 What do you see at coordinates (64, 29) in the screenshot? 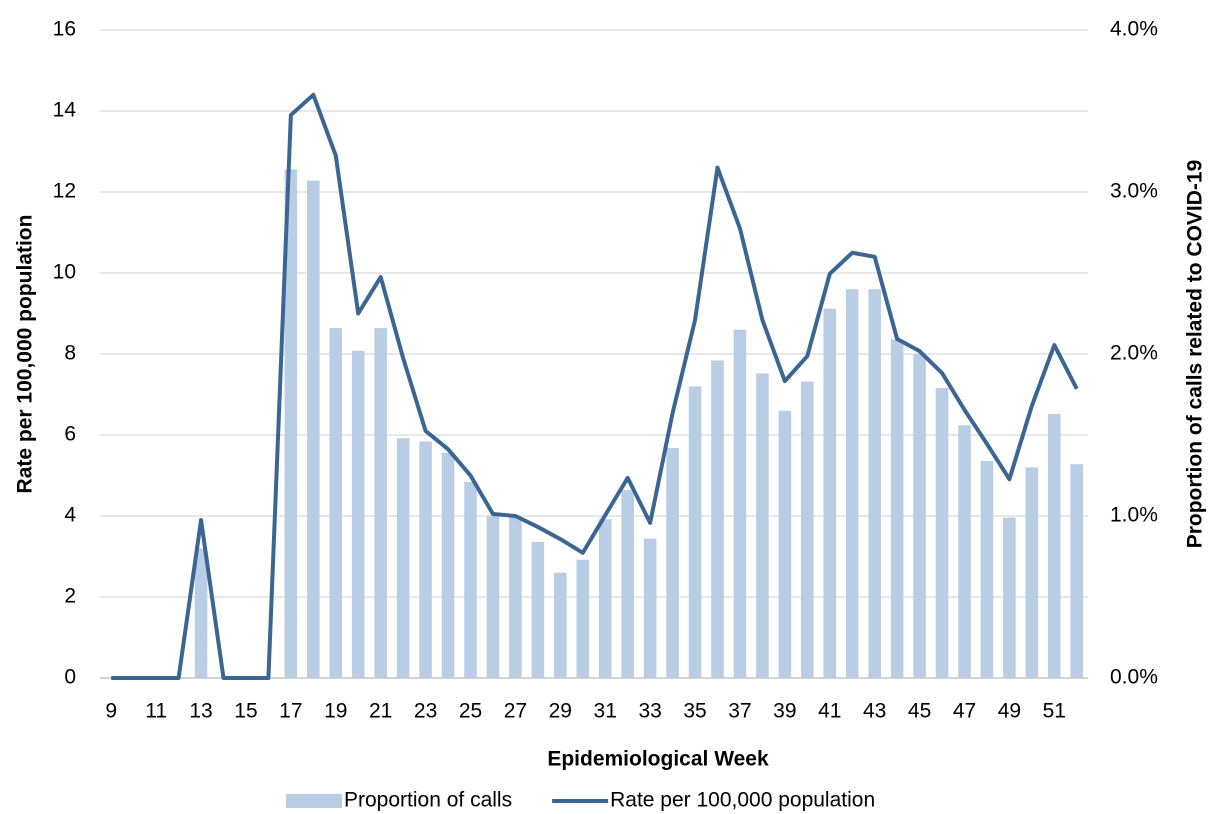
I see `y-tick-label: 16` at bounding box center [64, 29].